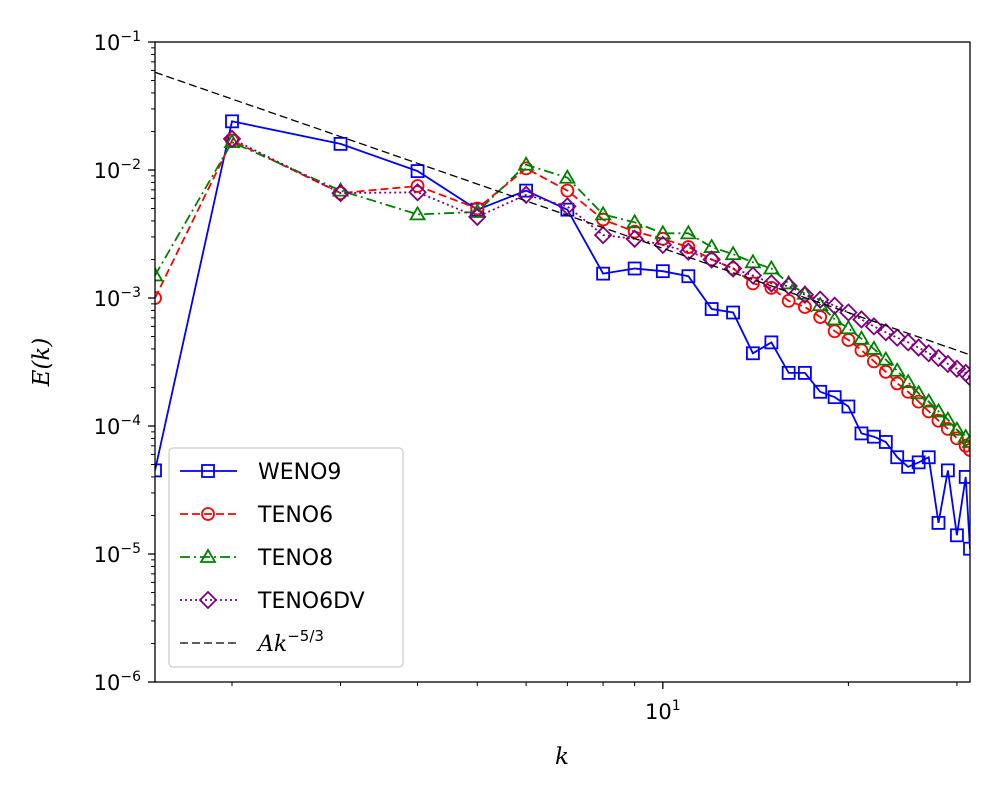 Image resolution: width=1000 pixels, height=800 pixels. I want to click on legend-item: TENO6DV, so click(272, 601).